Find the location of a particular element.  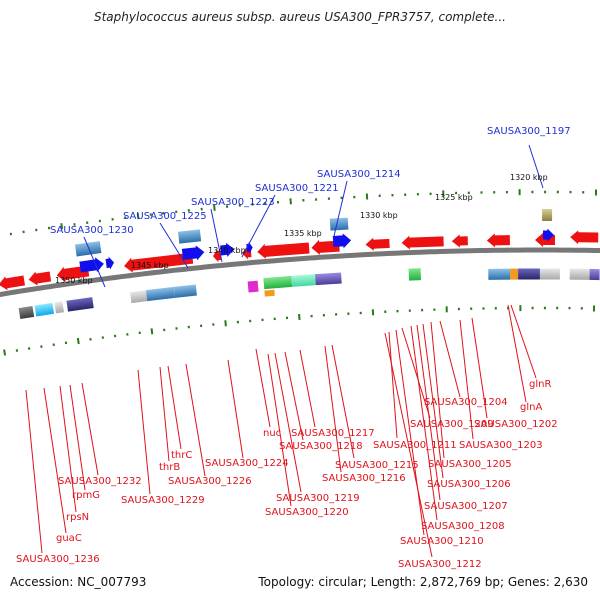

gene-label-sausa300-1230: SAUSA300_1230 is located at coordinates (92, 230).